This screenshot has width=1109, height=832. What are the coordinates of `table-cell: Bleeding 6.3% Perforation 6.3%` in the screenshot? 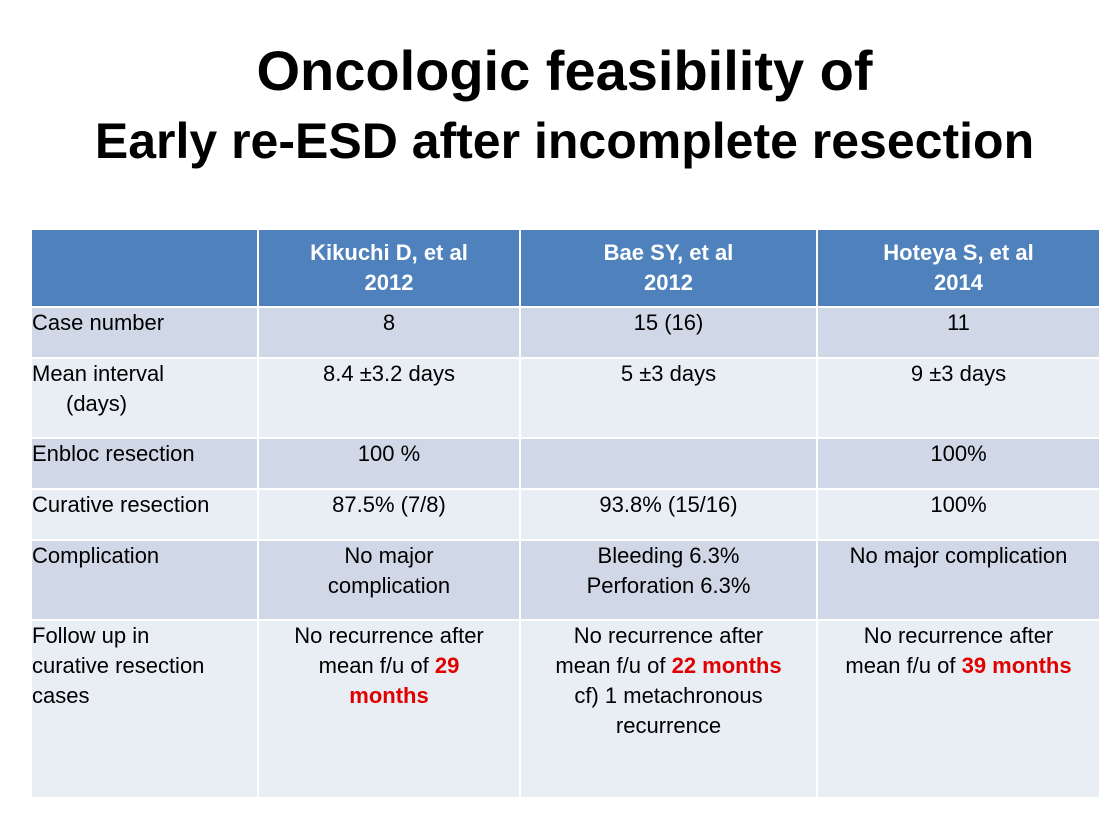 It's located at (668, 580).